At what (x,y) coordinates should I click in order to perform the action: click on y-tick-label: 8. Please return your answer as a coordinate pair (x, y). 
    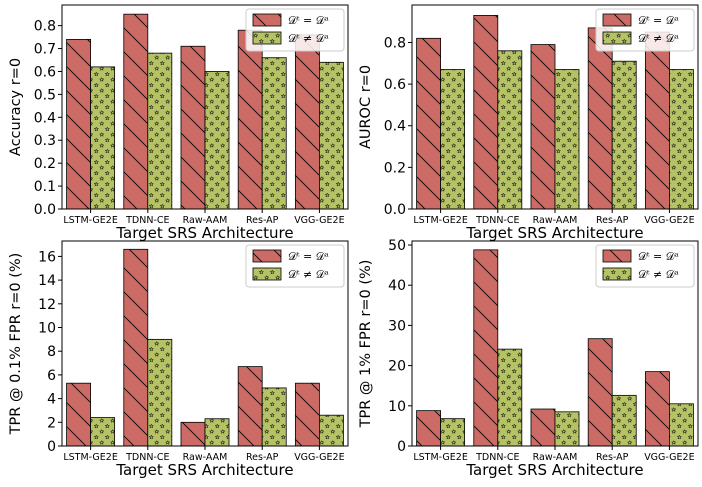
    Looking at the image, I should click on (51, 352).